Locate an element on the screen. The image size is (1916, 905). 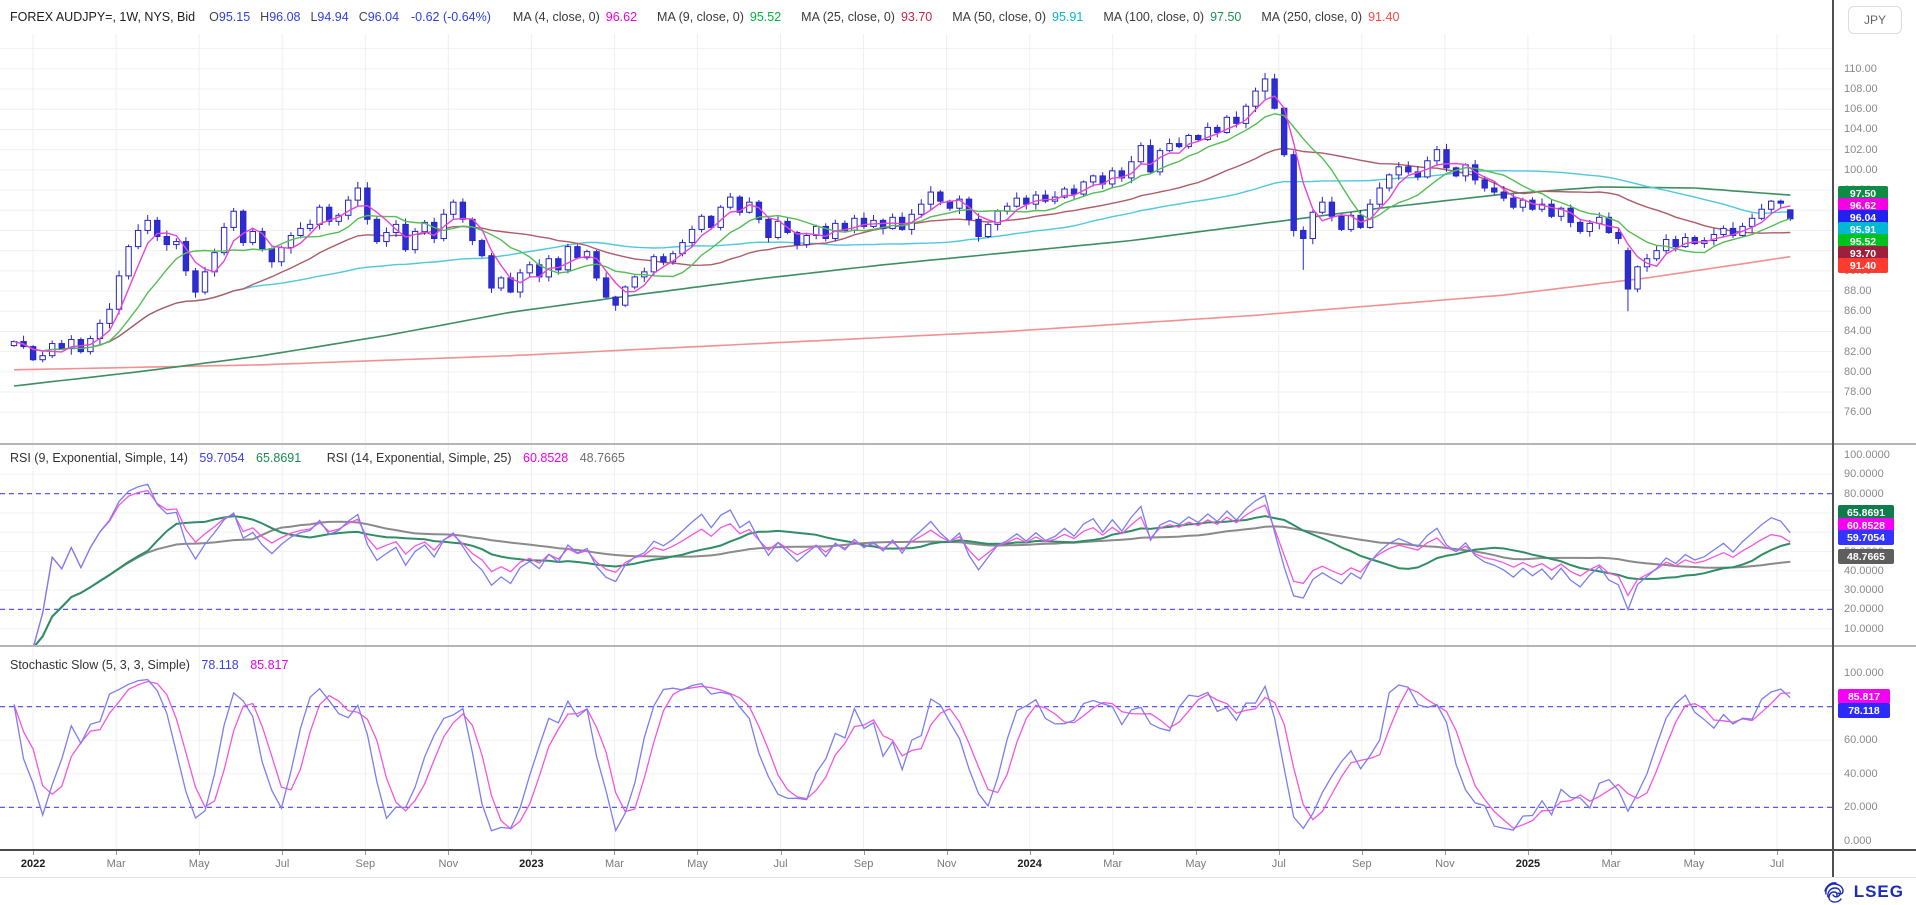
ma-legend-item: MA (50, close, 0) 95.91 is located at coordinates (1018, 17).